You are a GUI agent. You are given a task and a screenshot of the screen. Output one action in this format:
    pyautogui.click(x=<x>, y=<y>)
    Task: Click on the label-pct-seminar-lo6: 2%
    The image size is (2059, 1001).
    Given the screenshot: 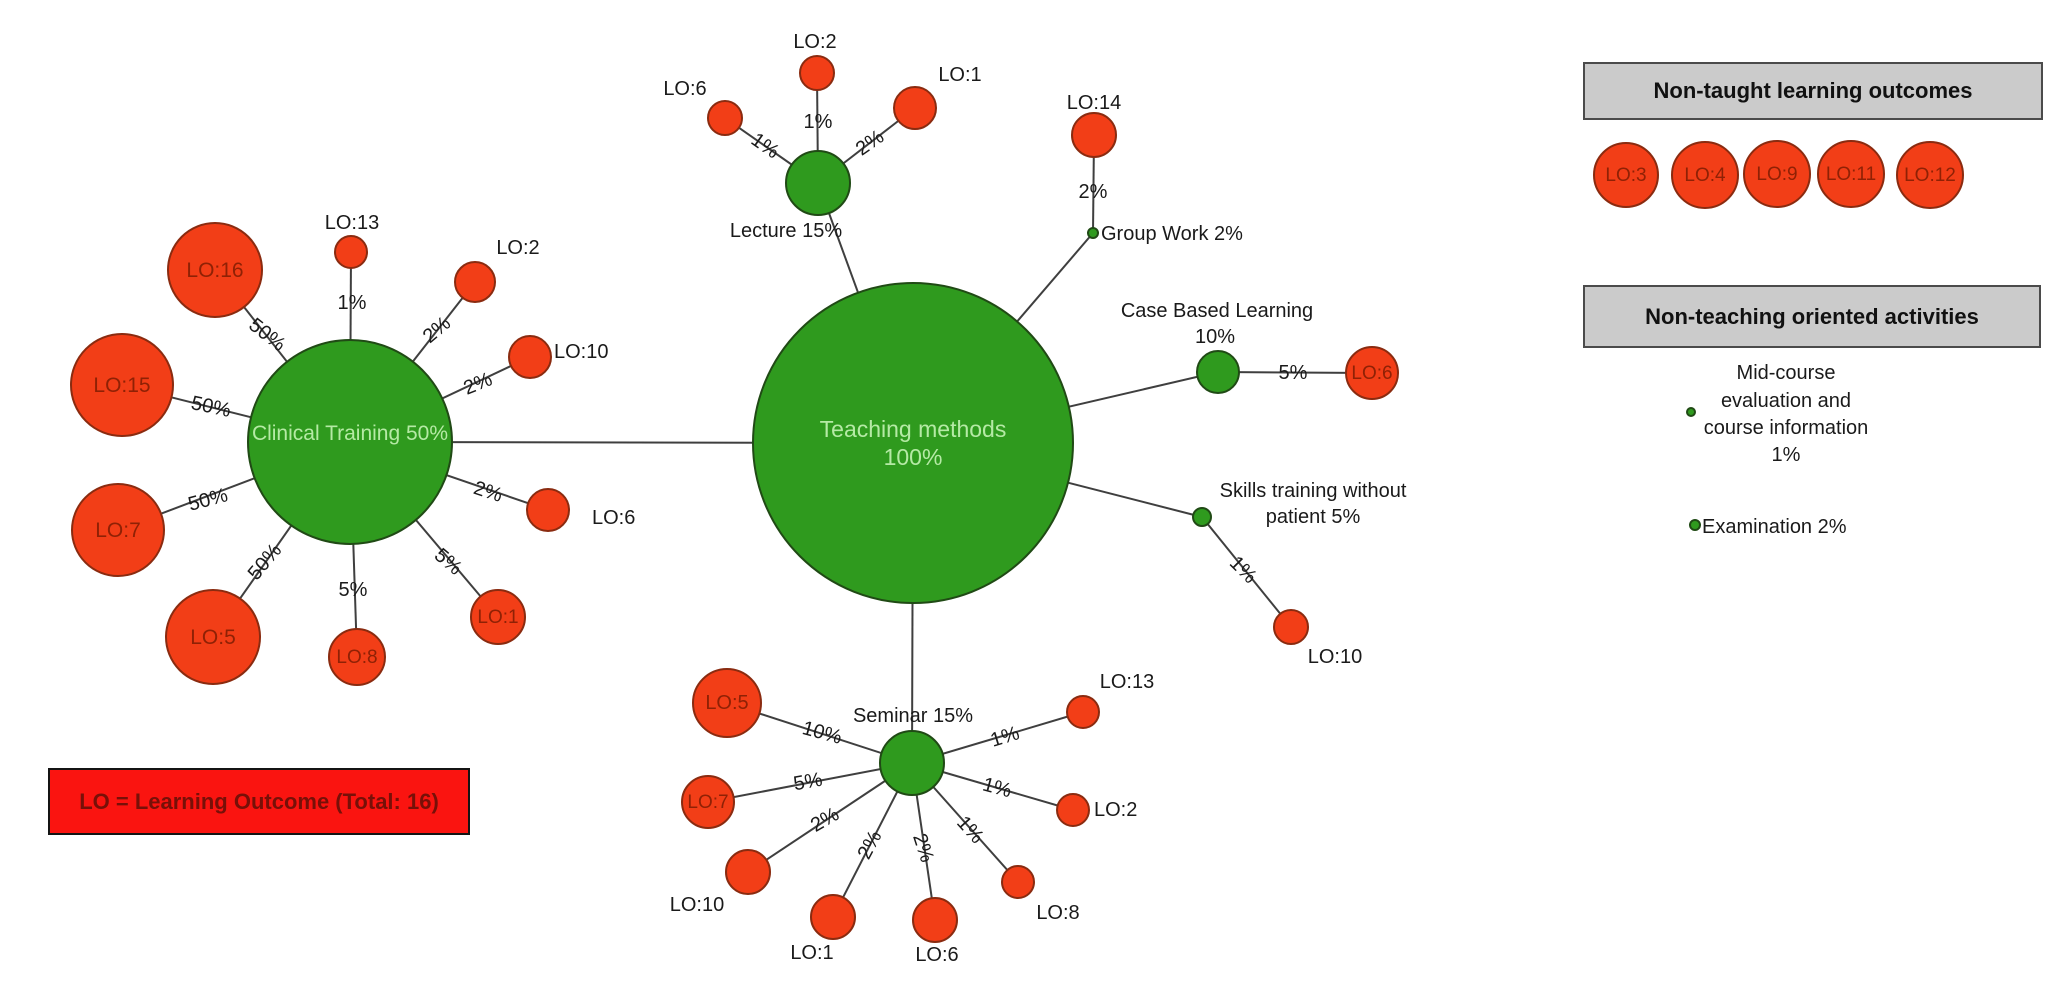 What is the action you would take?
    pyautogui.click(x=923, y=848)
    